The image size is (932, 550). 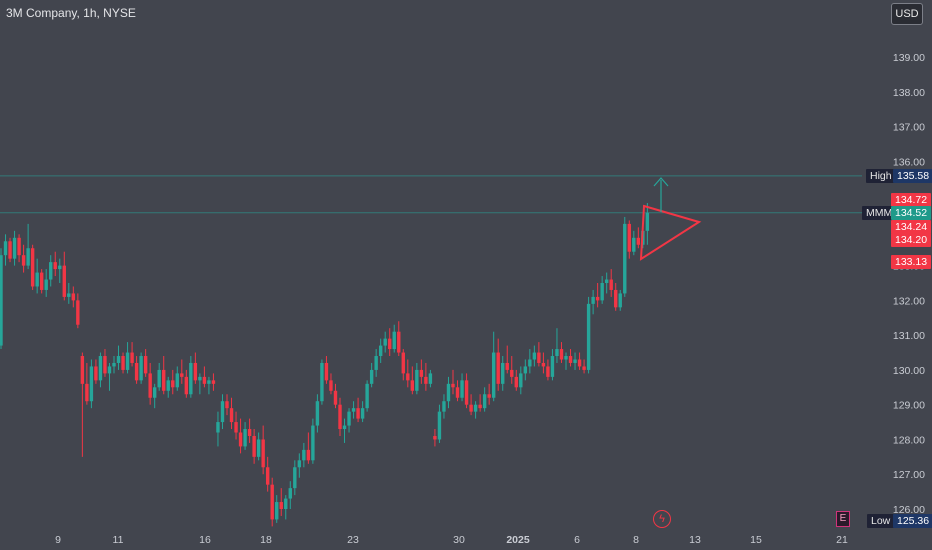 What do you see at coordinates (879, 213) in the screenshot?
I see `symbol-label: MMM` at bounding box center [879, 213].